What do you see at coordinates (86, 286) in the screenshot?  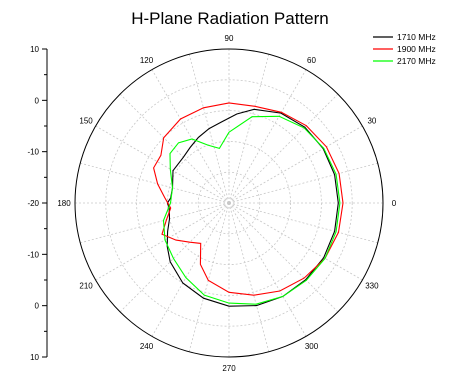 I see `angle-tick-label: 210` at bounding box center [86, 286].